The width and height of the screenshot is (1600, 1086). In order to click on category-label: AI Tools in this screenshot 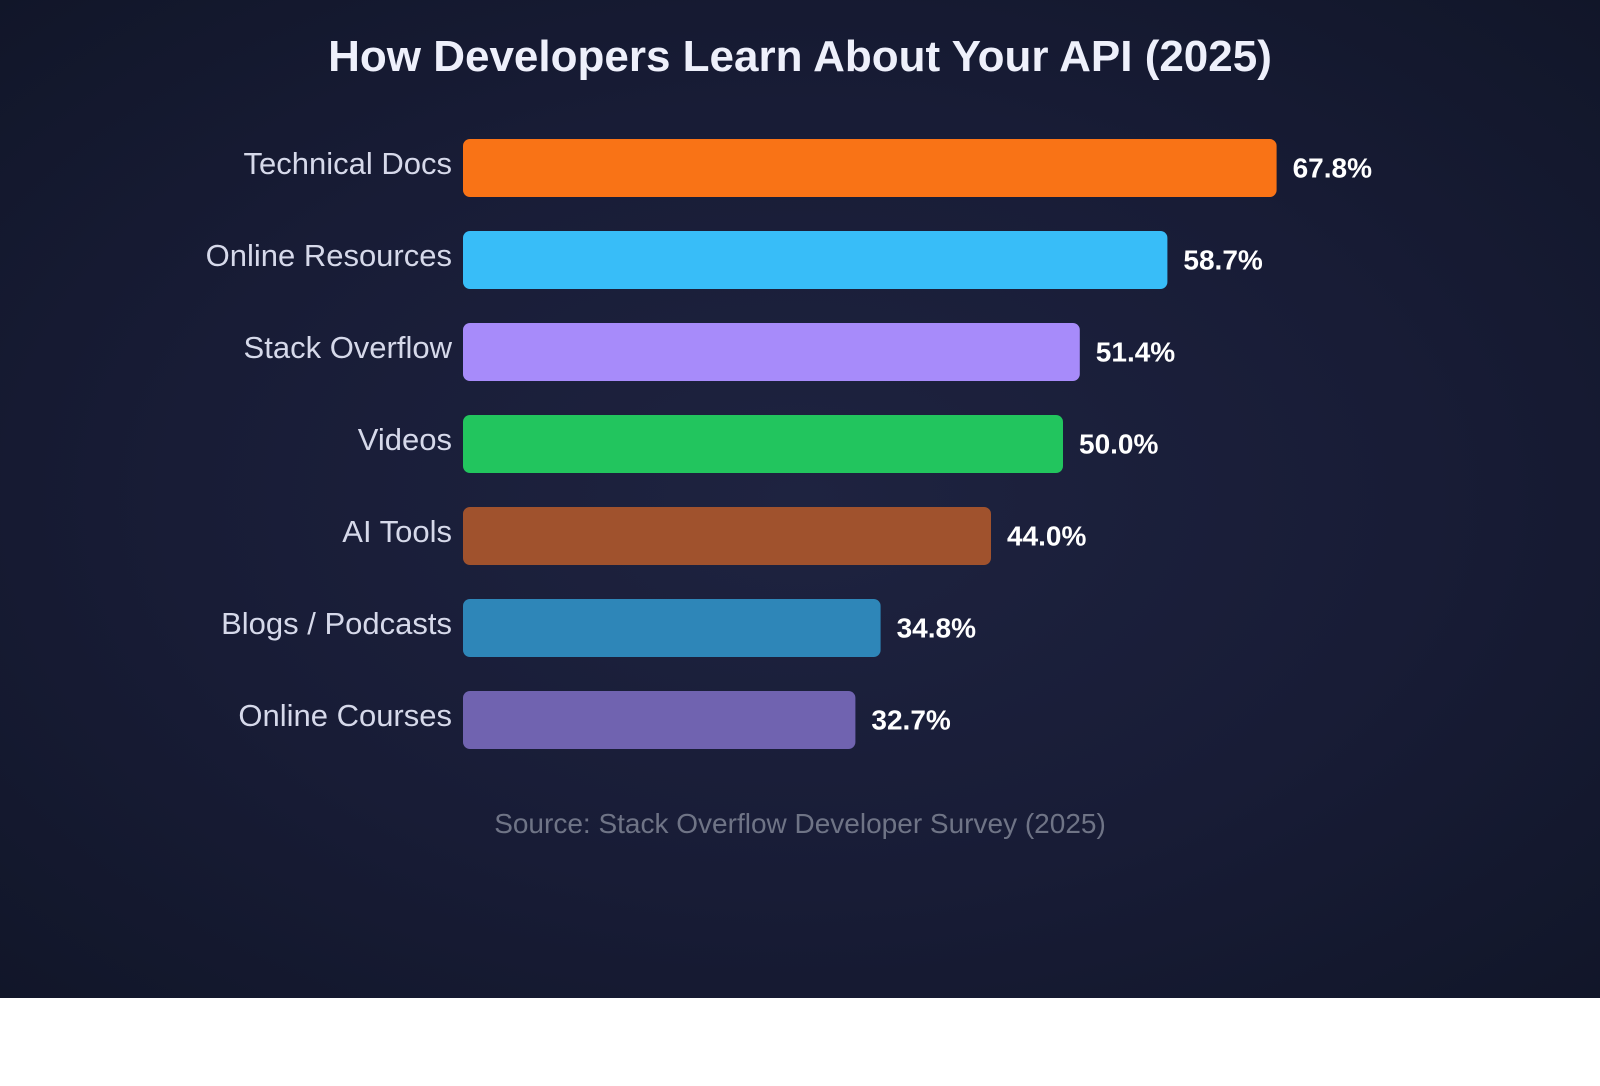, I will do `click(397, 531)`.